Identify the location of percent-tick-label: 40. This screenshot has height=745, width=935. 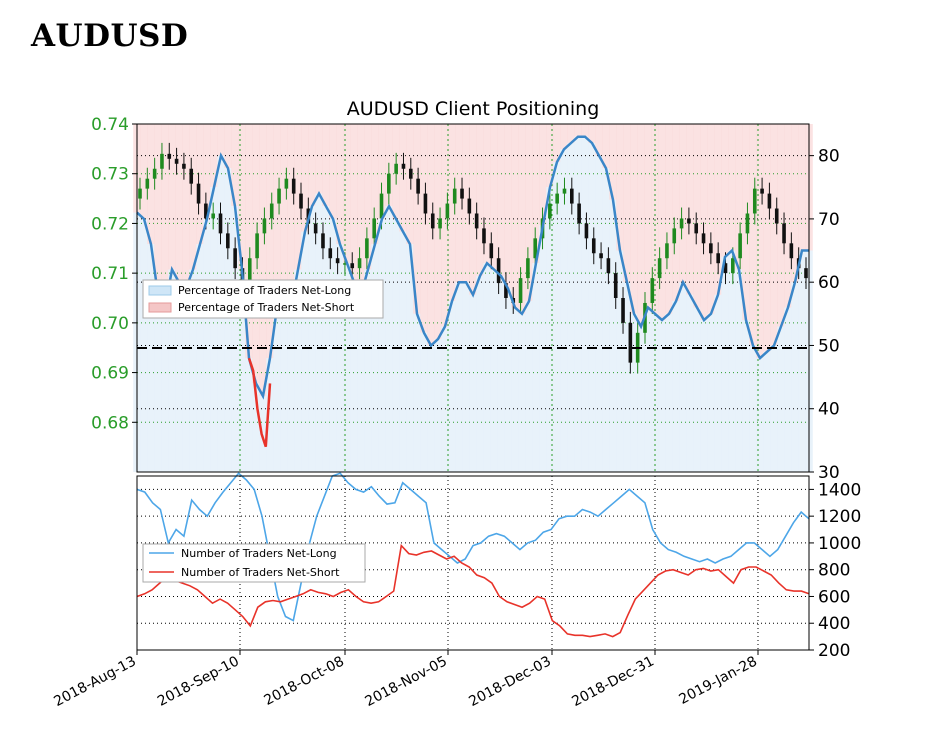
(829, 410).